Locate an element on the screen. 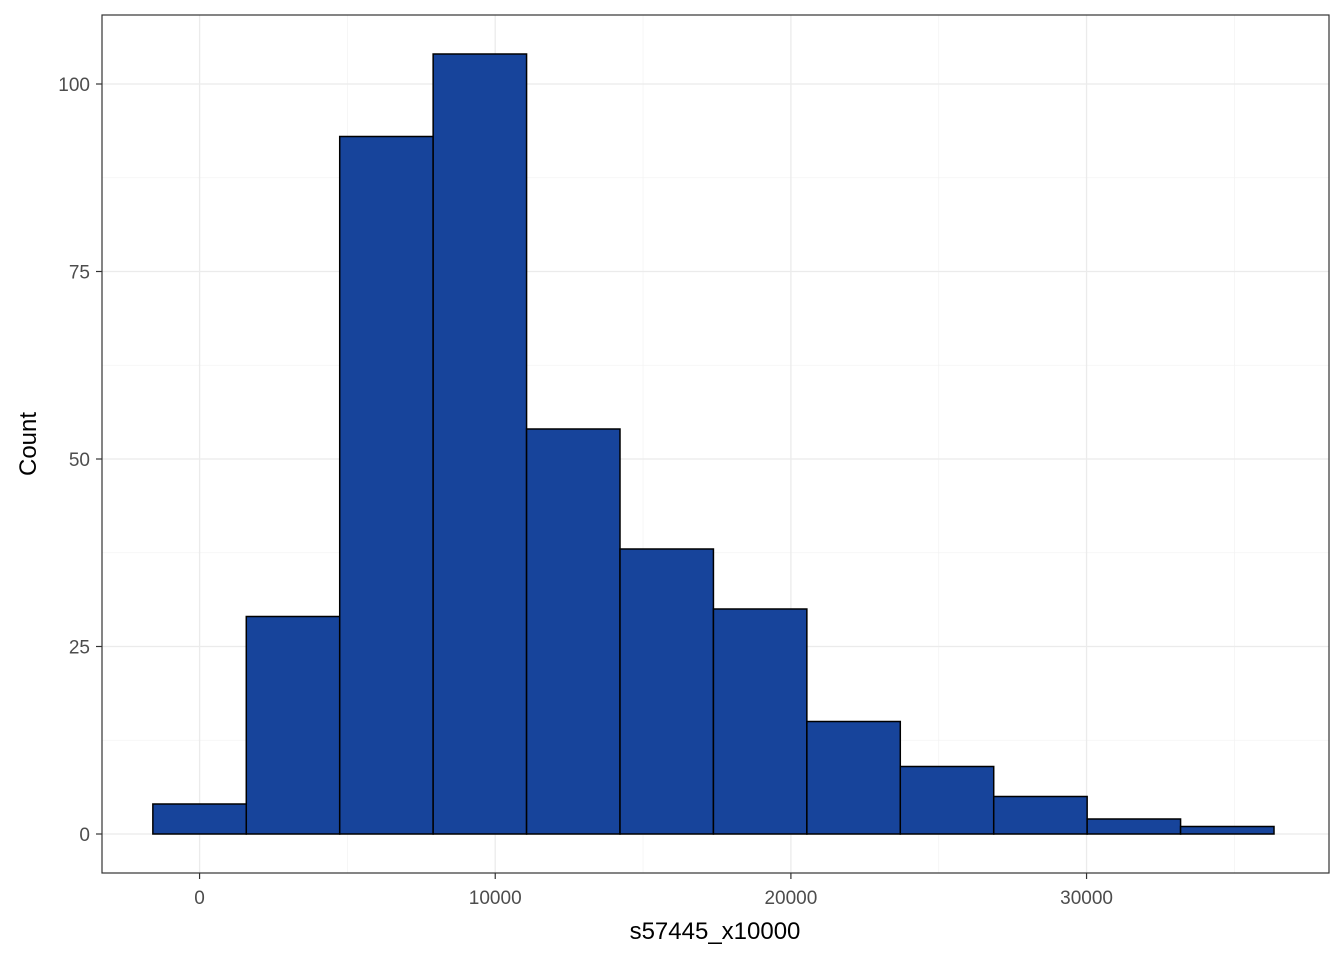 This screenshot has width=1344, height=960. x-tick-label: 20000 is located at coordinates (790, 898).